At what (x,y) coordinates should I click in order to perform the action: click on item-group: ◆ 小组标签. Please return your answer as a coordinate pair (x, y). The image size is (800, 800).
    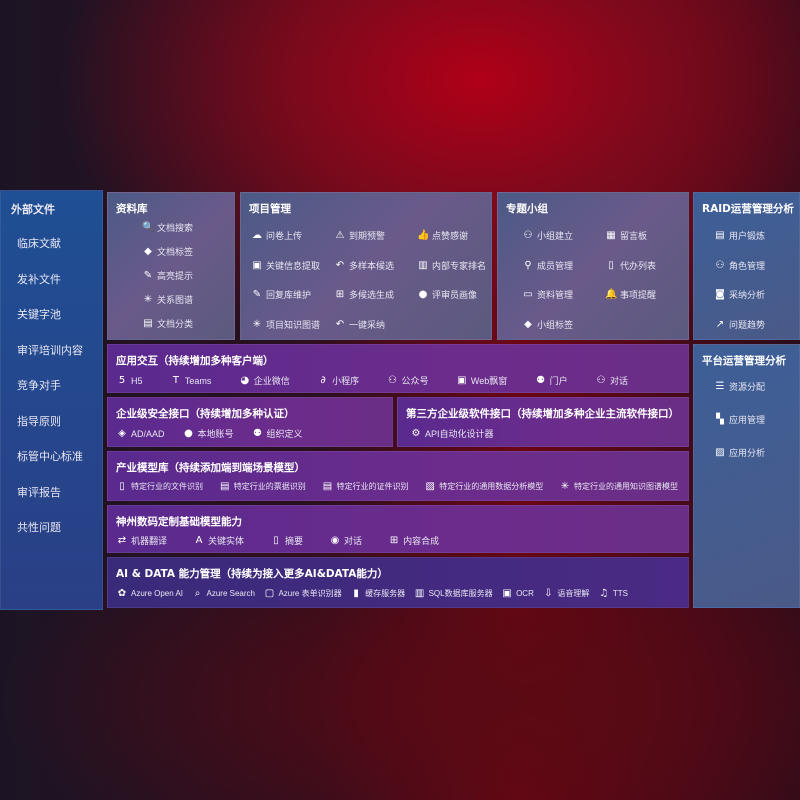
    Looking at the image, I should click on (547, 324).